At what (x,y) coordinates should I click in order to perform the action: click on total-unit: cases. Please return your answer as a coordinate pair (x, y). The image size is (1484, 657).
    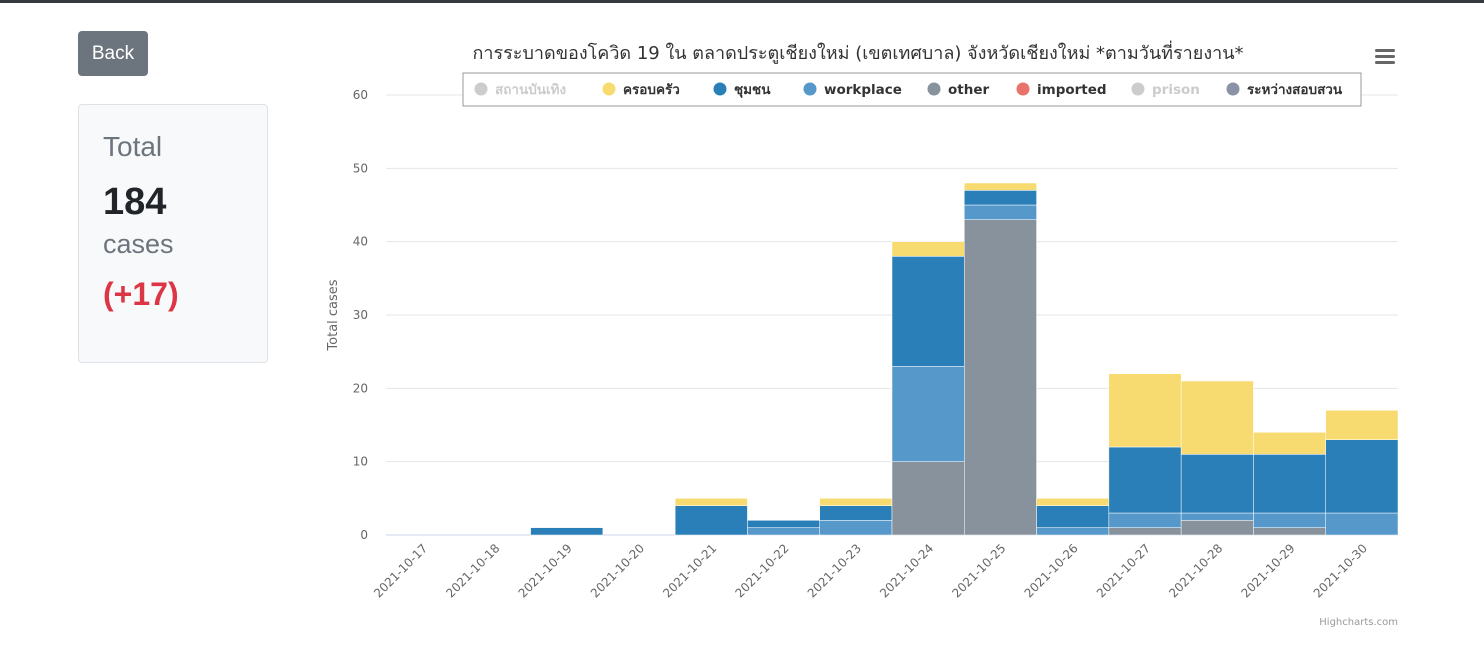
    Looking at the image, I should click on (138, 244).